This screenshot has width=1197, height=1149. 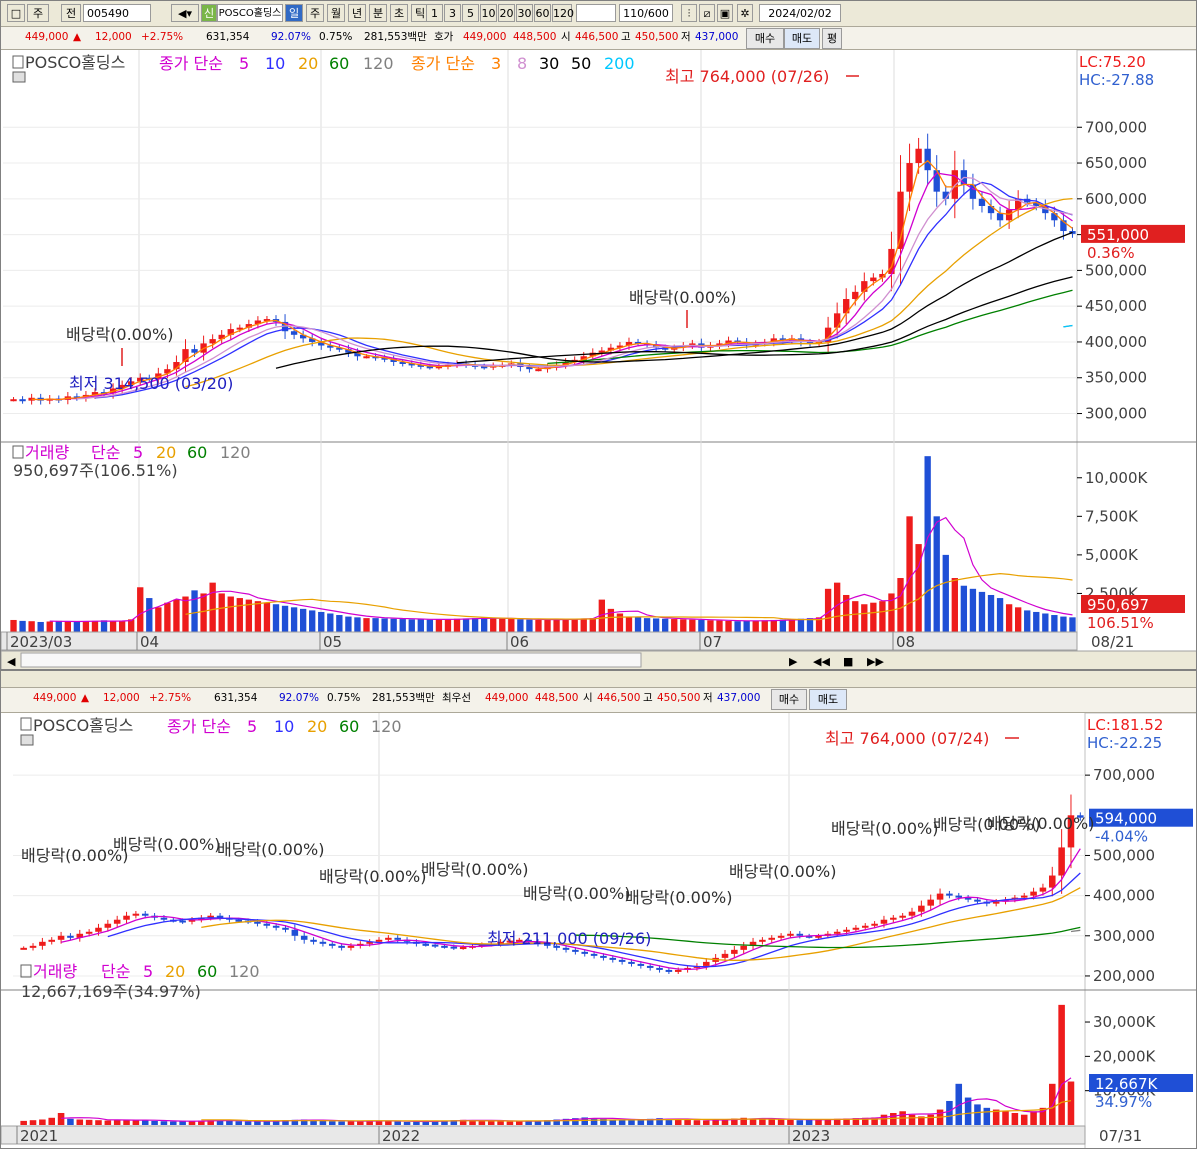 I want to click on period-tab: 초, so click(x=399, y=13).